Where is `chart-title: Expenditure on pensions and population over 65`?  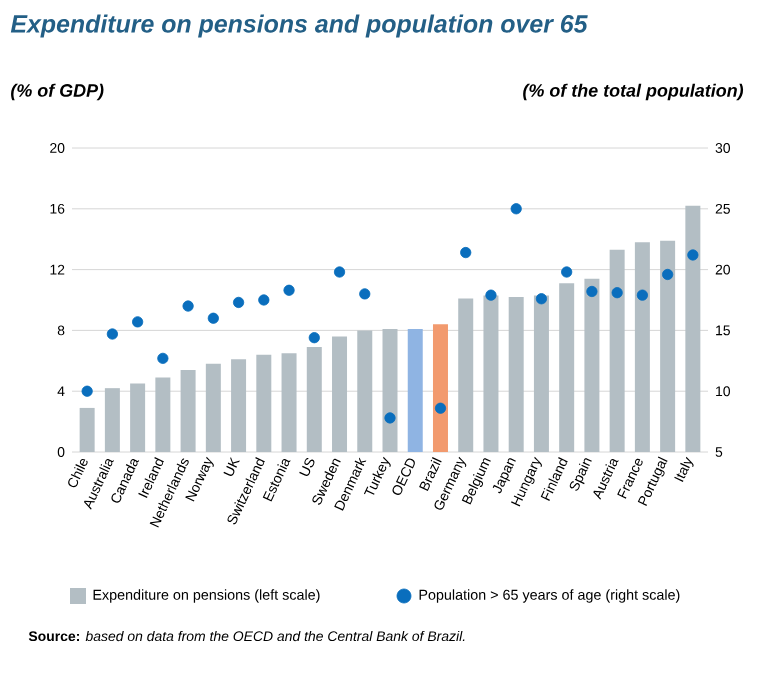
chart-title: Expenditure on pensions and population over 65 is located at coordinates (299, 26).